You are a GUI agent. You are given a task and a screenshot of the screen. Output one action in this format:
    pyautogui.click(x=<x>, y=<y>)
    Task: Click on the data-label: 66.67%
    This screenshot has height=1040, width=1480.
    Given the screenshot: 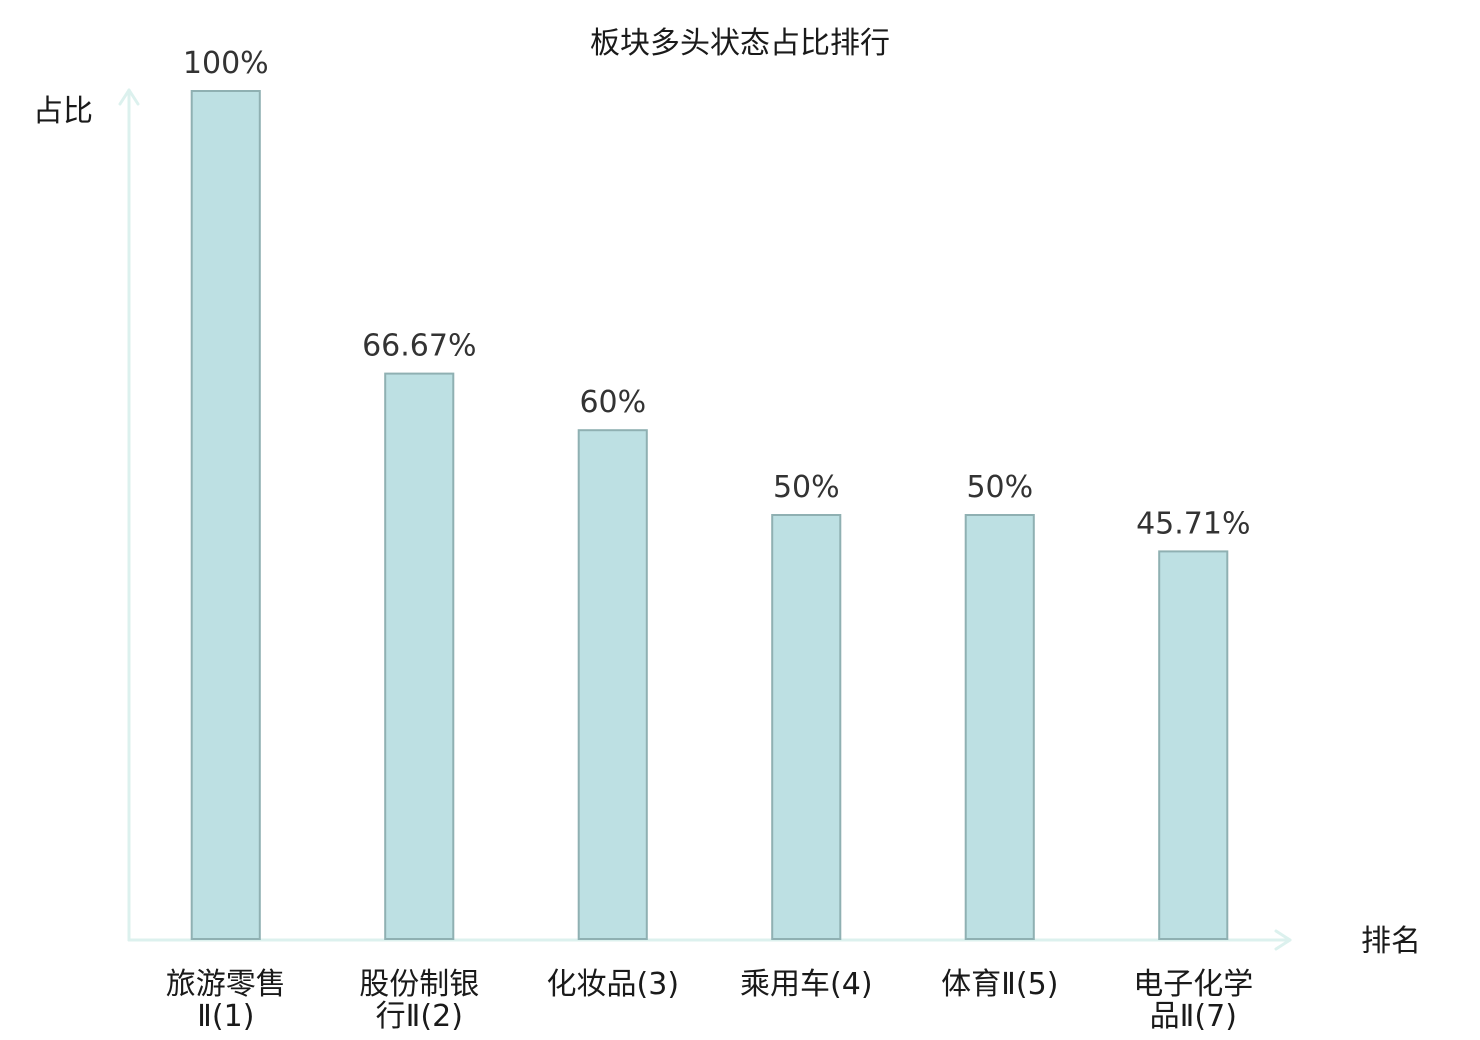 What is the action you would take?
    pyautogui.click(x=419, y=346)
    